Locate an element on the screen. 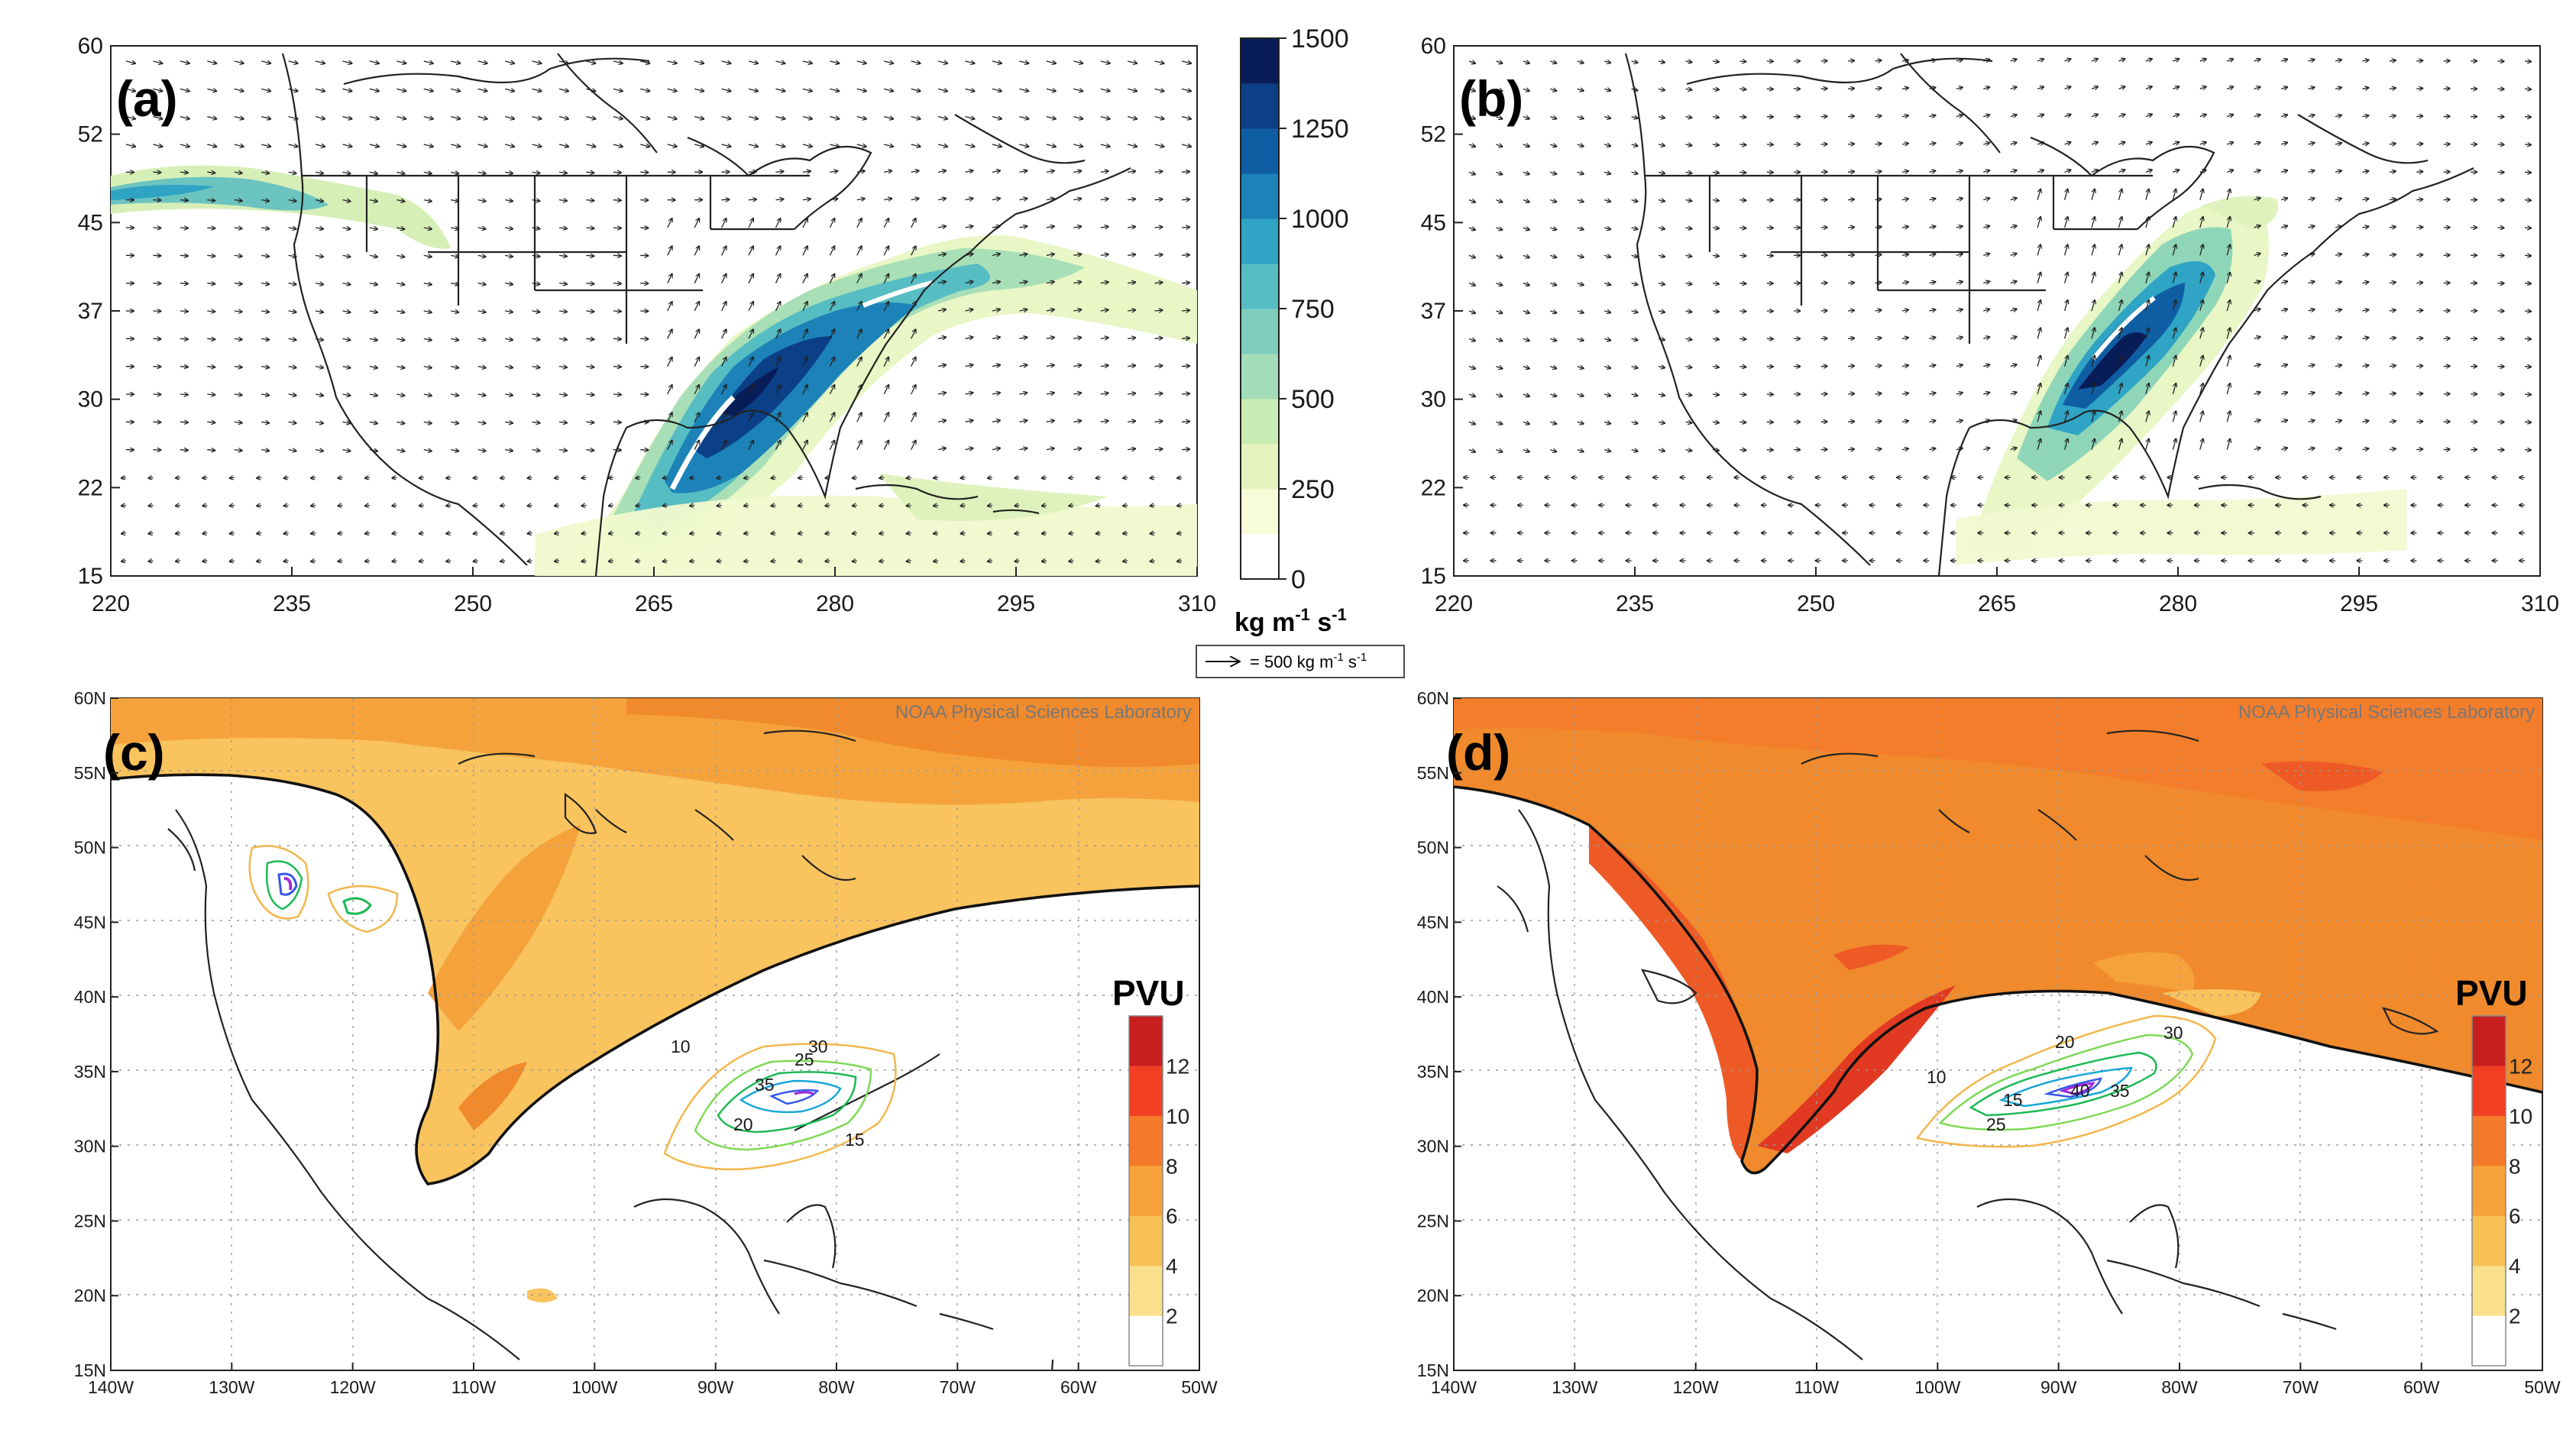 This screenshot has height=1433, width=2576. panel-c-x-tick-label: 100W is located at coordinates (594, 1387).